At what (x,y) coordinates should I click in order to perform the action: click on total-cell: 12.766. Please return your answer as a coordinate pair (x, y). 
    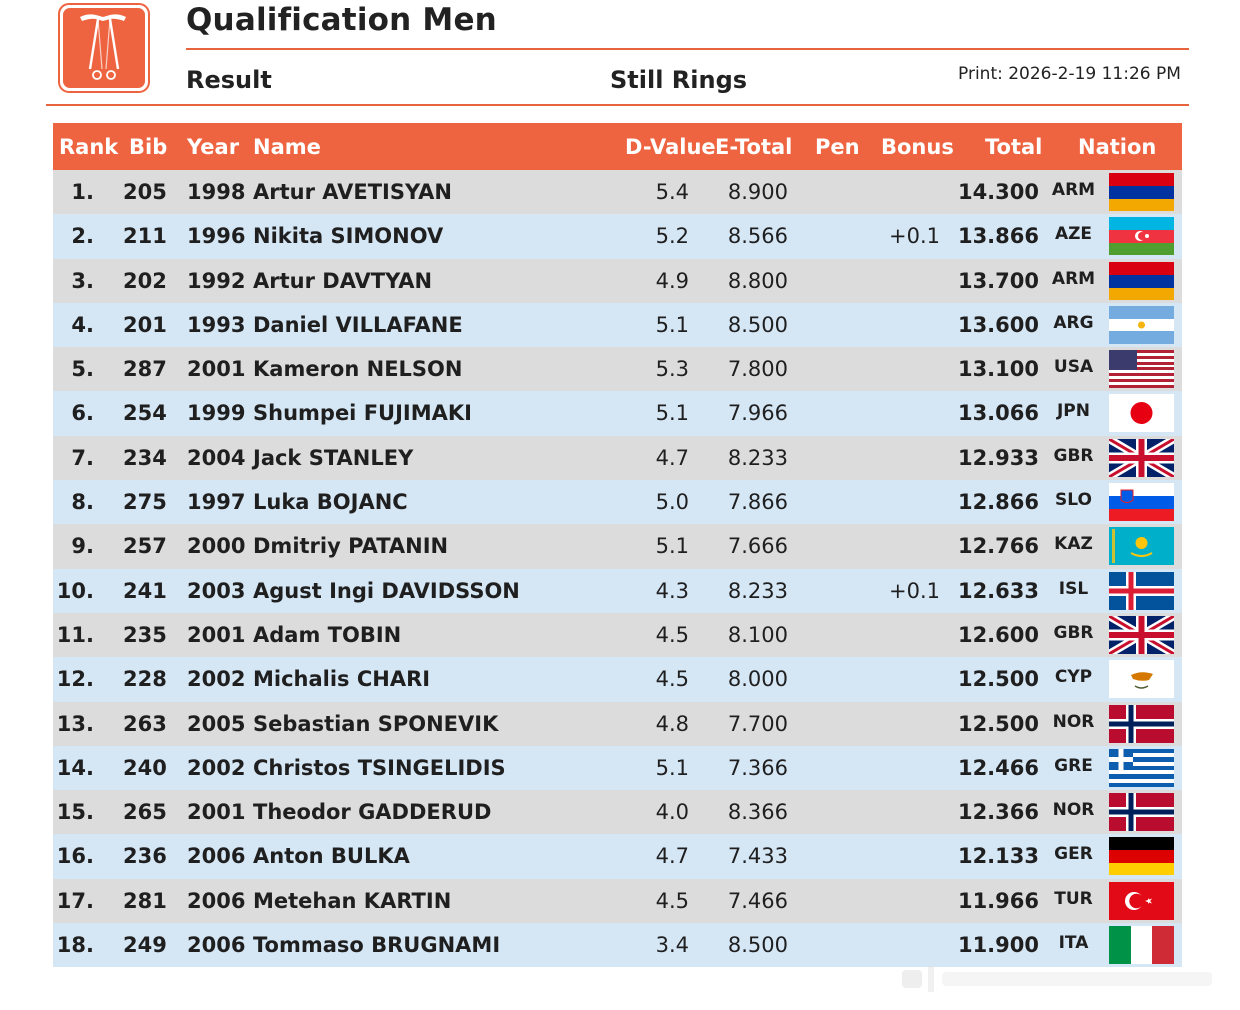
    Looking at the image, I should click on (998, 546).